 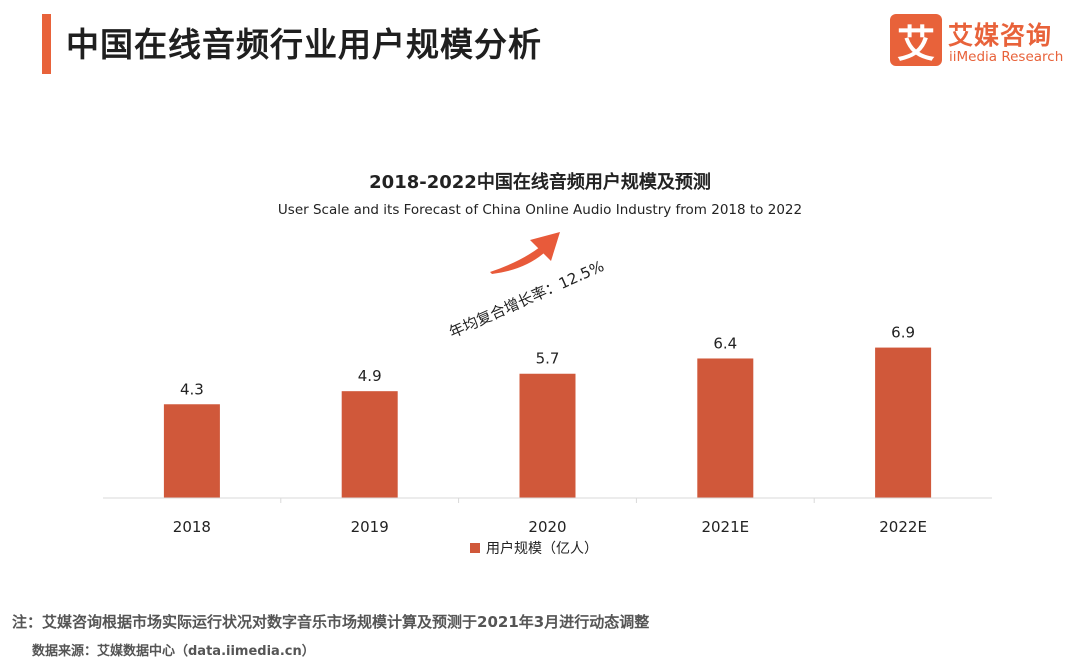 What do you see at coordinates (542, 548) in the screenshot?
I see `legend-label: 用户规模（亿人）` at bounding box center [542, 548].